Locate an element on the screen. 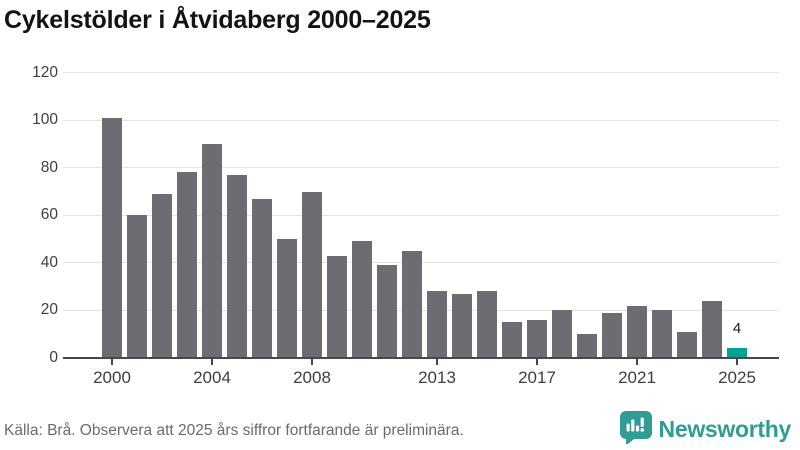  x-axis-line is located at coordinates (421, 358).